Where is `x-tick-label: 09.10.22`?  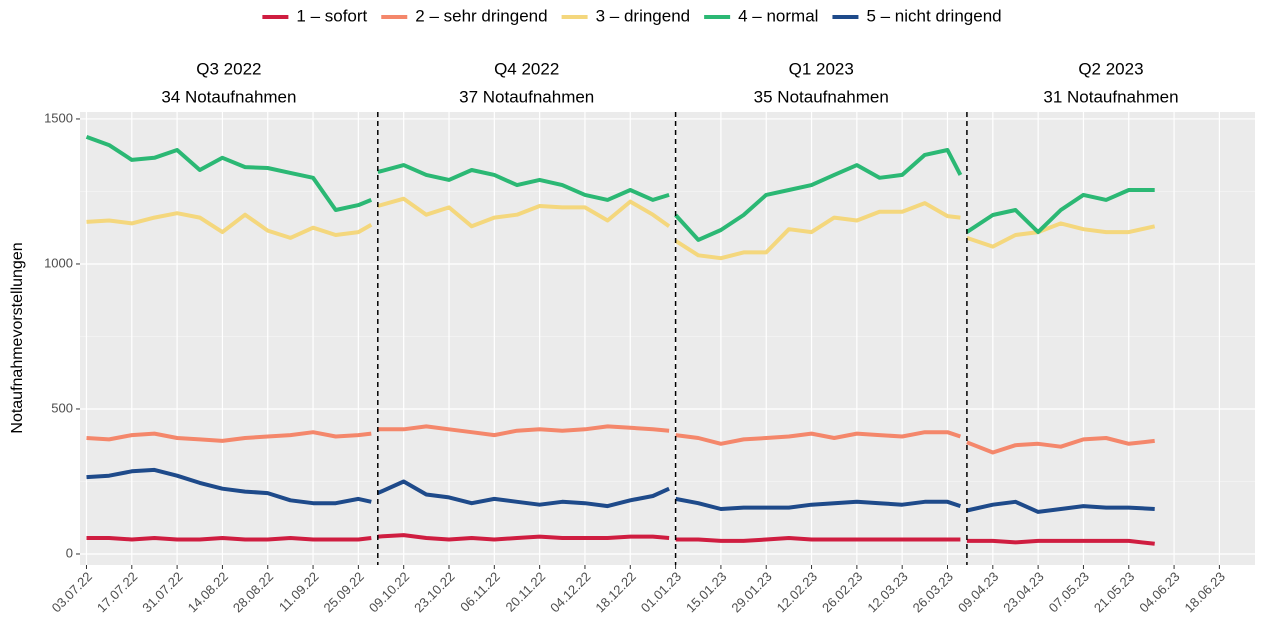 x-tick-label: 09.10.22 is located at coordinates (389, 592).